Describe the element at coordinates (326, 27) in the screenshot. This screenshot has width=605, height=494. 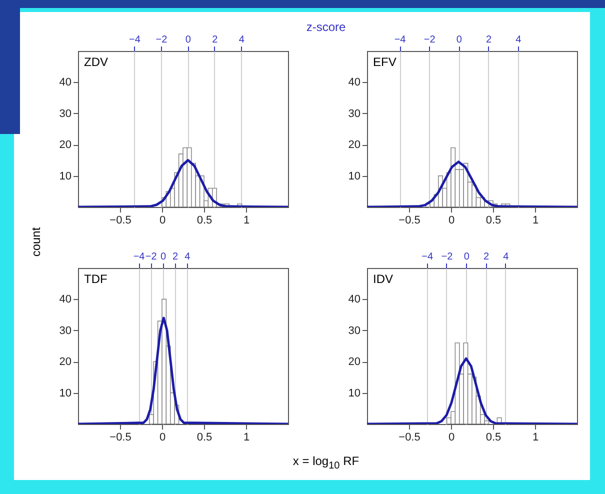
I see `x2-axis-title: z-score` at that location.